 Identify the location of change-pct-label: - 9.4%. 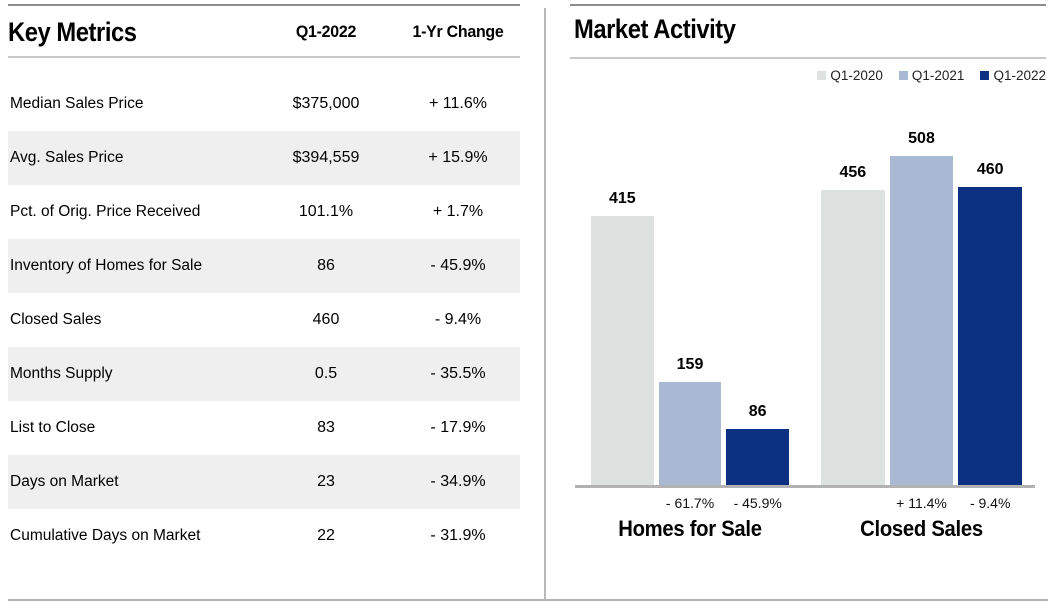
(990, 503).